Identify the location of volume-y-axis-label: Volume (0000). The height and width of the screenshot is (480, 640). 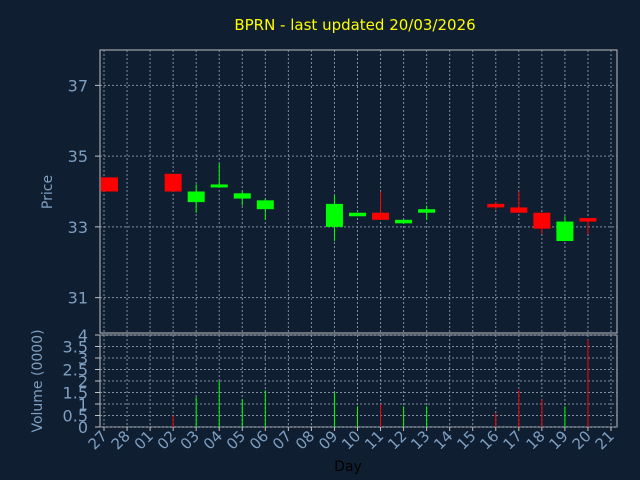
(38, 380).